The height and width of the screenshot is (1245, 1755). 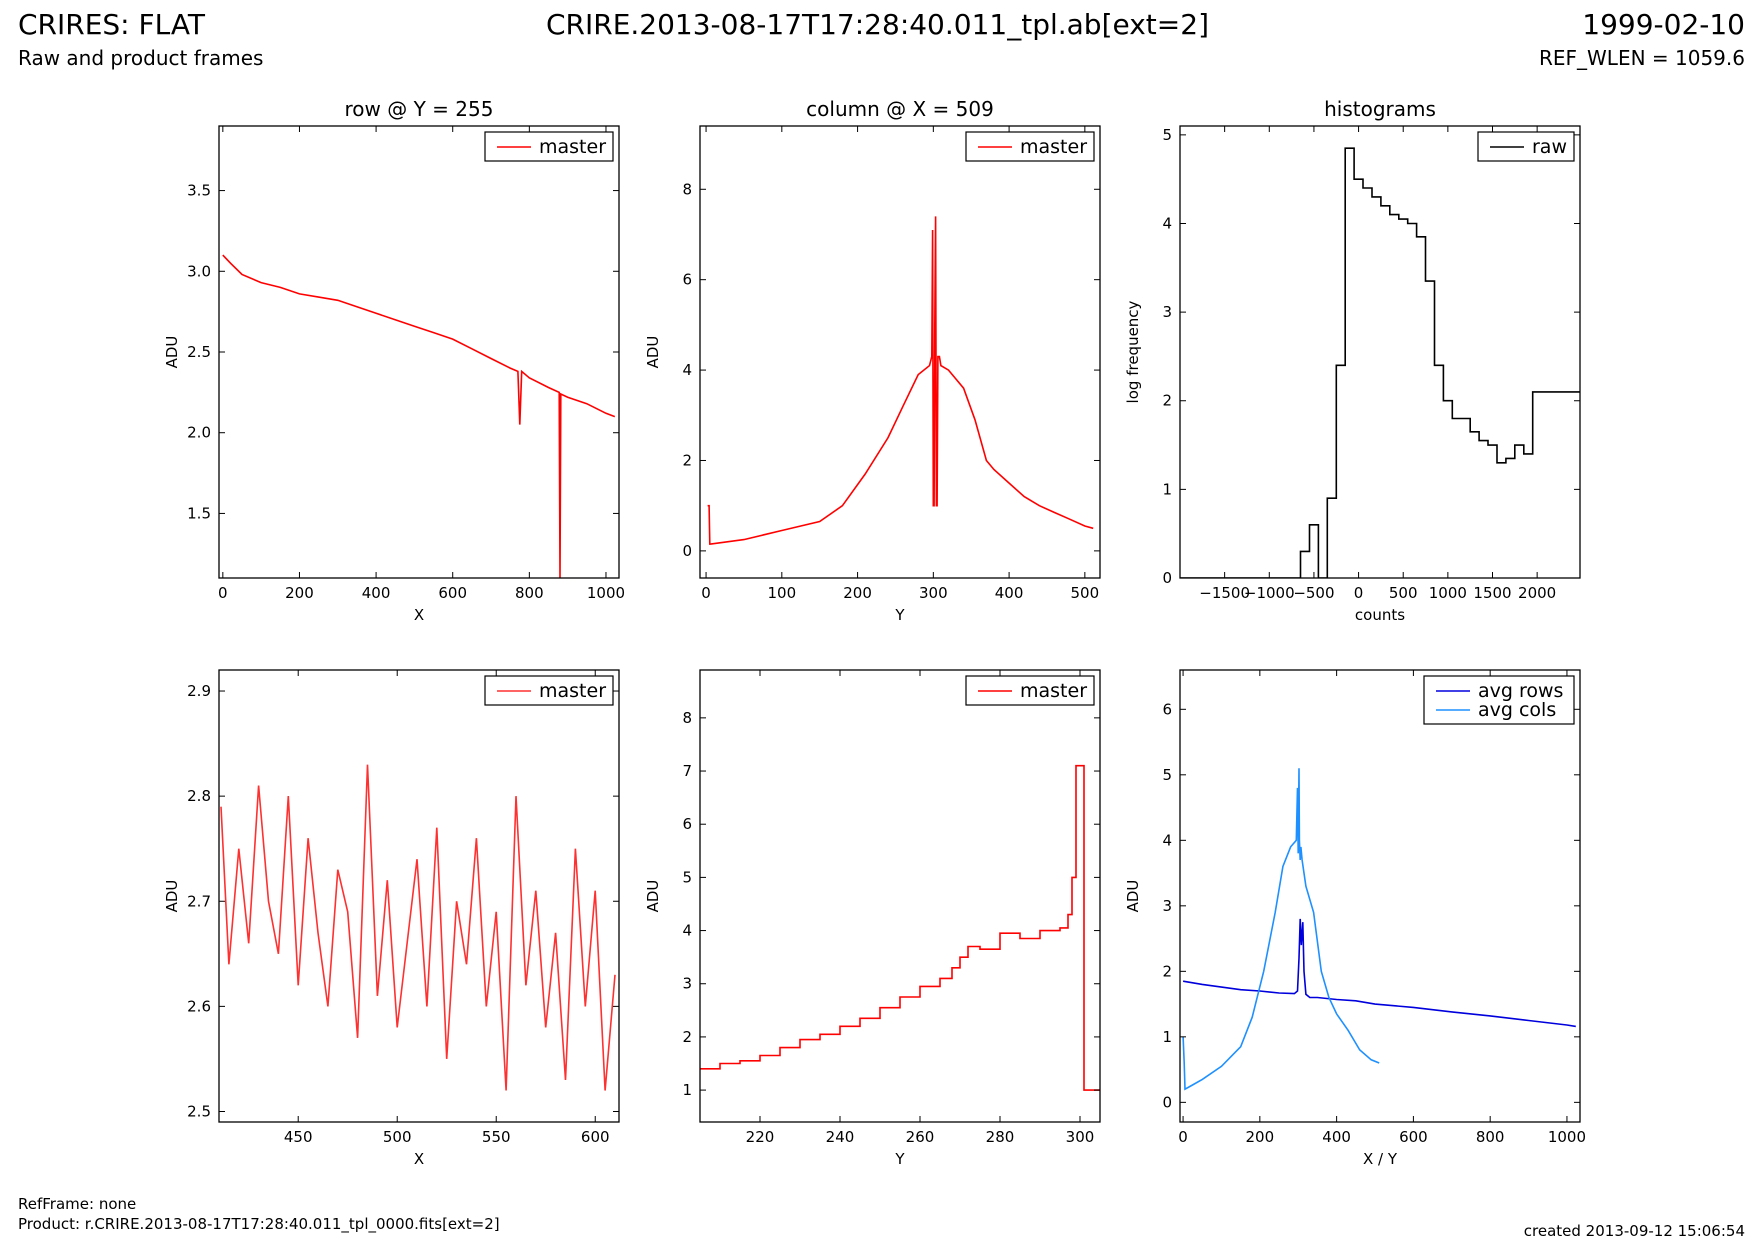 I want to click on y-tick-label: 1.5, so click(x=199, y=513).